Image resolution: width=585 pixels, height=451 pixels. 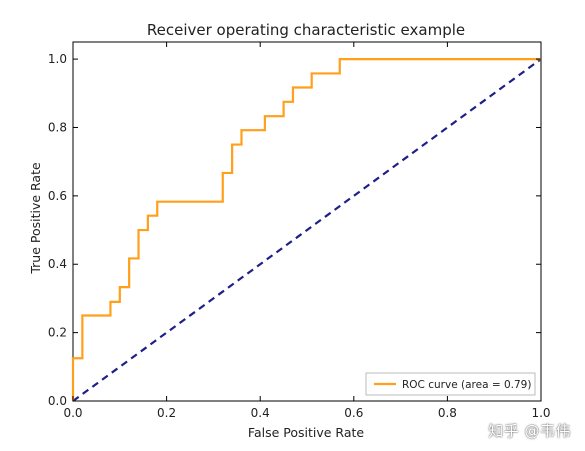 I want to click on y-axis-label: True Positive Rate, so click(x=35, y=218).